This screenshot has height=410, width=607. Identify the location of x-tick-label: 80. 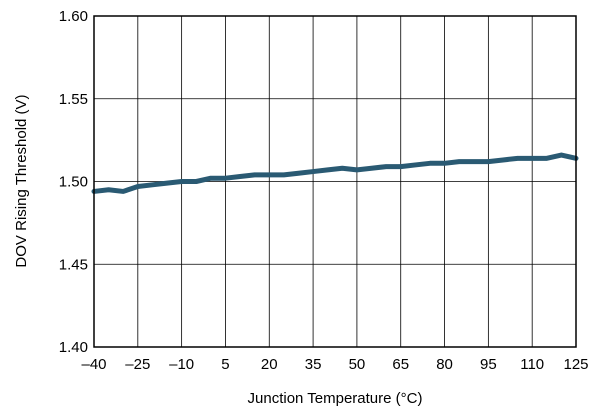
(444, 364).